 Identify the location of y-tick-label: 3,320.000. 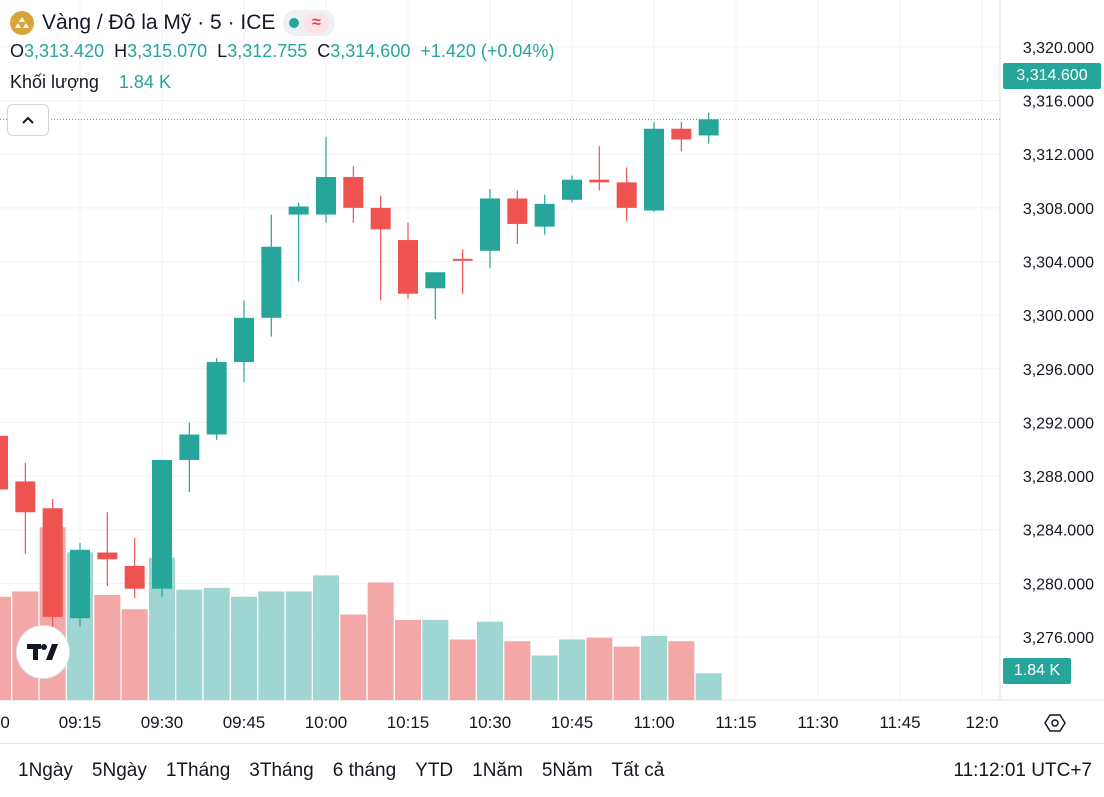
(1058, 48).